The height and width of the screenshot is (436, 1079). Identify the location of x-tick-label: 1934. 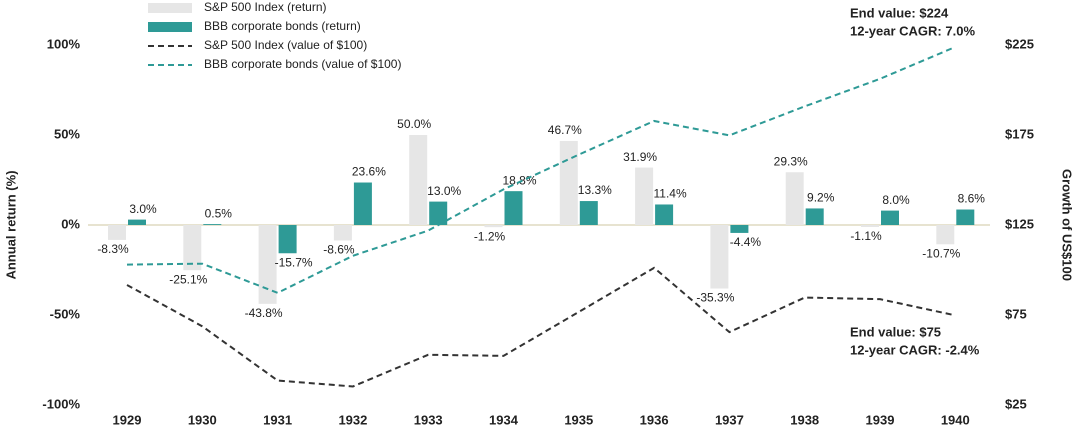
(504, 419).